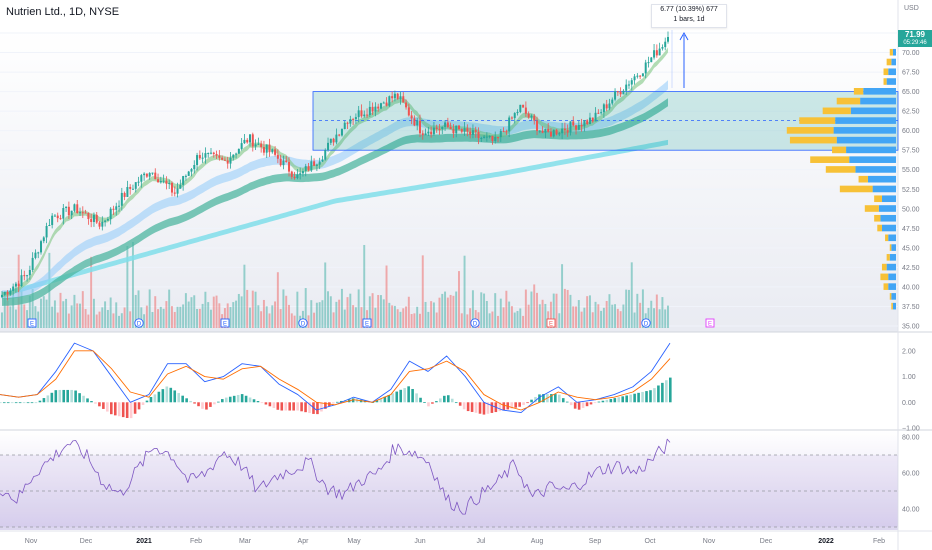 The width and height of the screenshot is (932, 550). I want to click on price-tick-label: 55.00, so click(911, 170).